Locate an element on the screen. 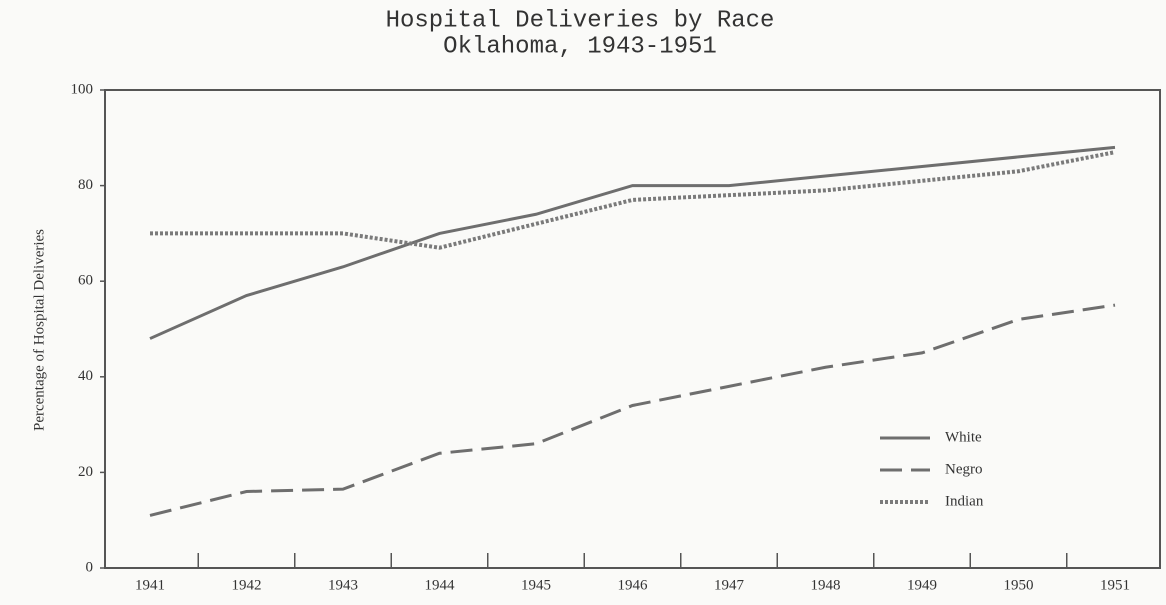 The height and width of the screenshot is (605, 1166). x-tick-label: 1950 is located at coordinates (1019, 585).